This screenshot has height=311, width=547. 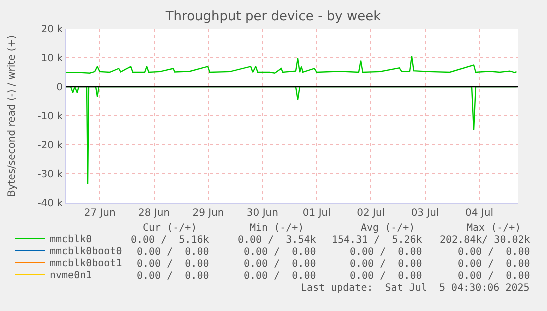 I want to click on text: Min (-/+), so click(x=277, y=228).